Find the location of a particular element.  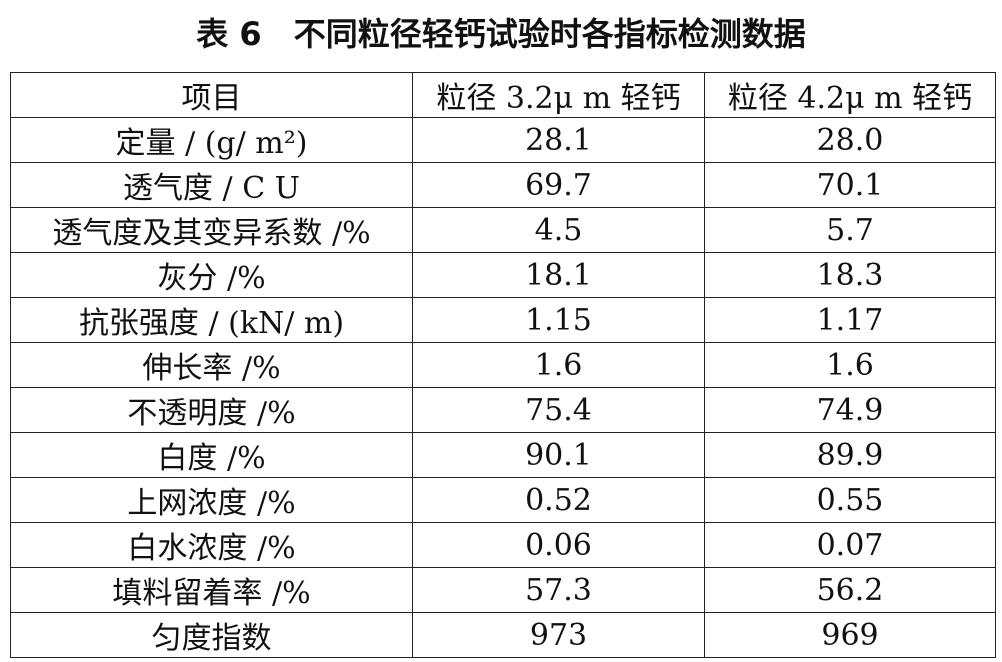

row-label: 填料留着率 /% is located at coordinates (211, 590).